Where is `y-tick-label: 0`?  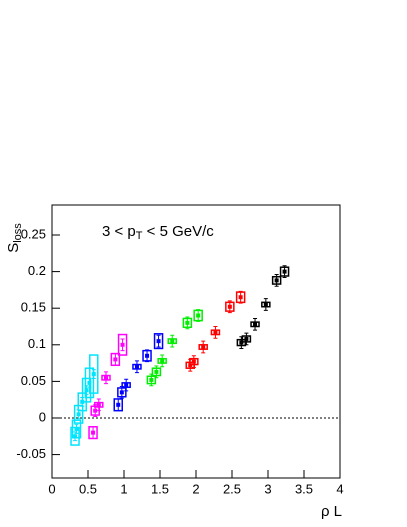
y-tick-label: 0 is located at coordinates (42, 416).